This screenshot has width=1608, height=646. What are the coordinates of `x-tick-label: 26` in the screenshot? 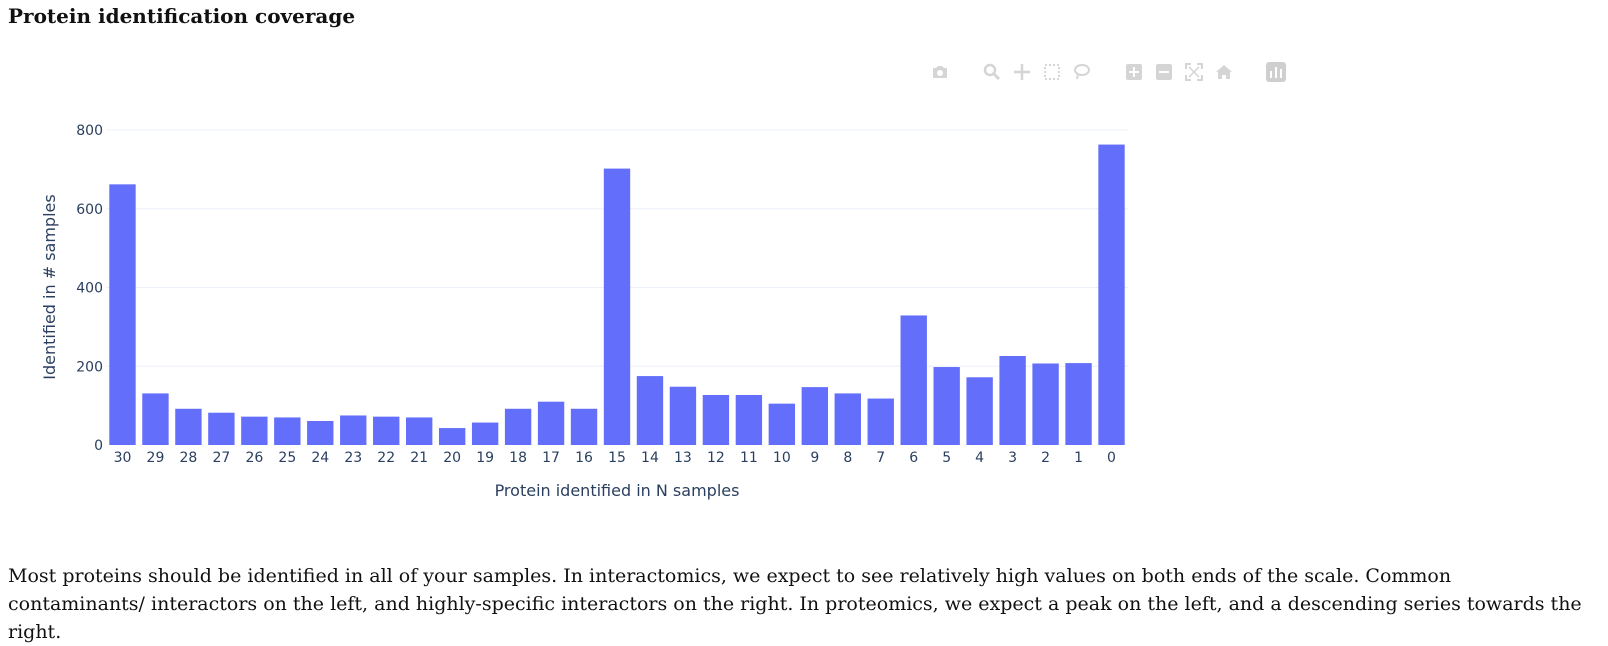 It's located at (254, 458).